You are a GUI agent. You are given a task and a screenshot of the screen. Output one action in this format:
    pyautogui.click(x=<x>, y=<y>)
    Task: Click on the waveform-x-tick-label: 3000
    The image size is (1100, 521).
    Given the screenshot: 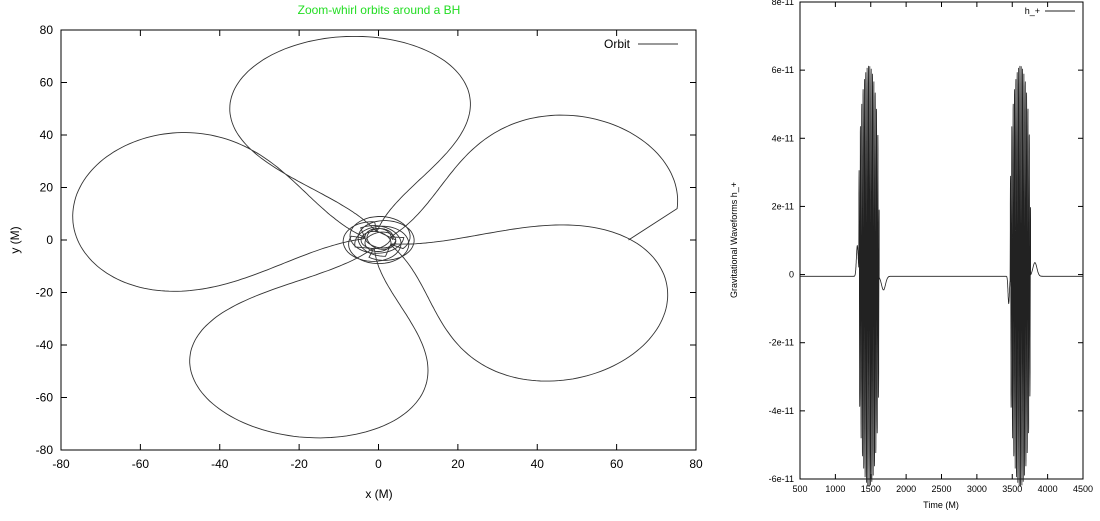 What is the action you would take?
    pyautogui.click(x=977, y=489)
    